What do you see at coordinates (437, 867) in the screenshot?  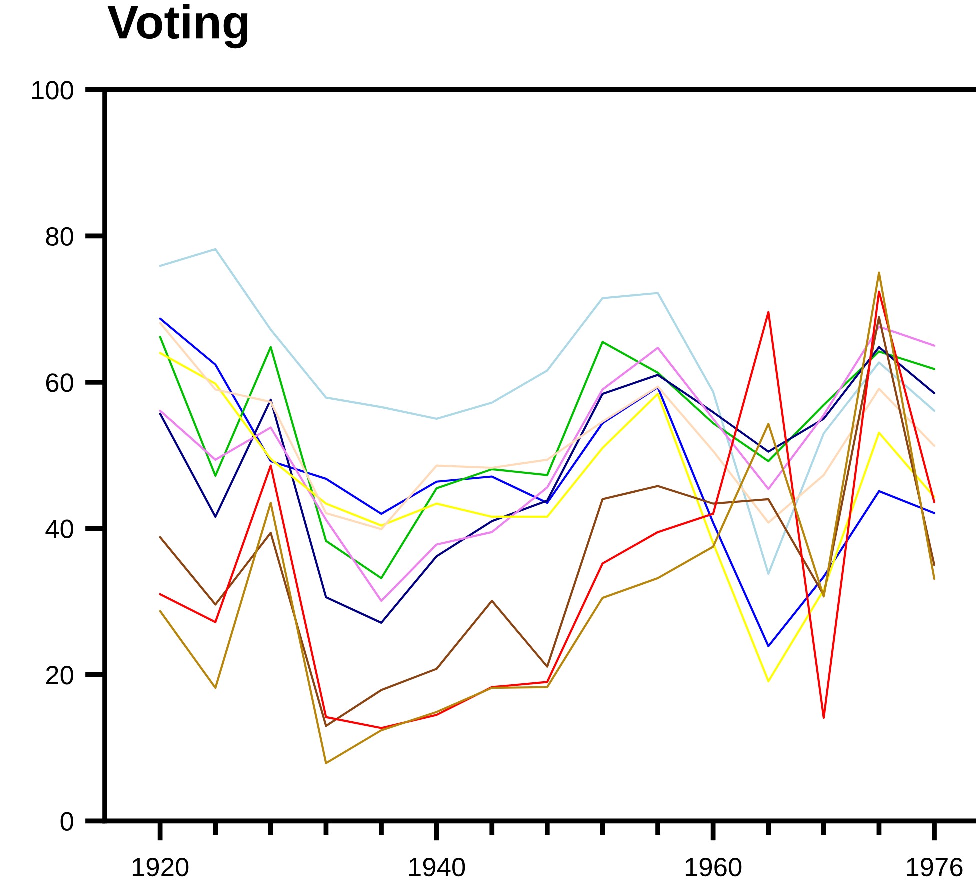 I see `x-tick-label: 1940` at bounding box center [437, 867].